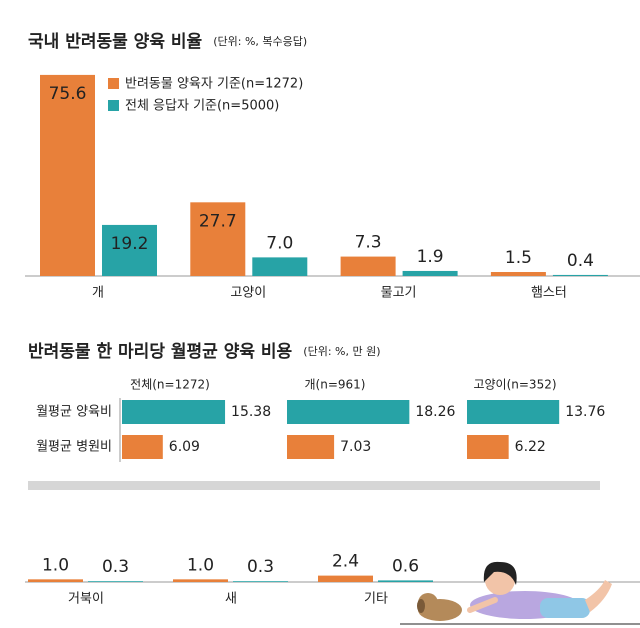 Image resolution: width=640 pixels, height=628 pixels. What do you see at coordinates (202, 106) in the screenshot?
I see `legend-label: 전체 응답자 기준(n=5000)` at bounding box center [202, 106].